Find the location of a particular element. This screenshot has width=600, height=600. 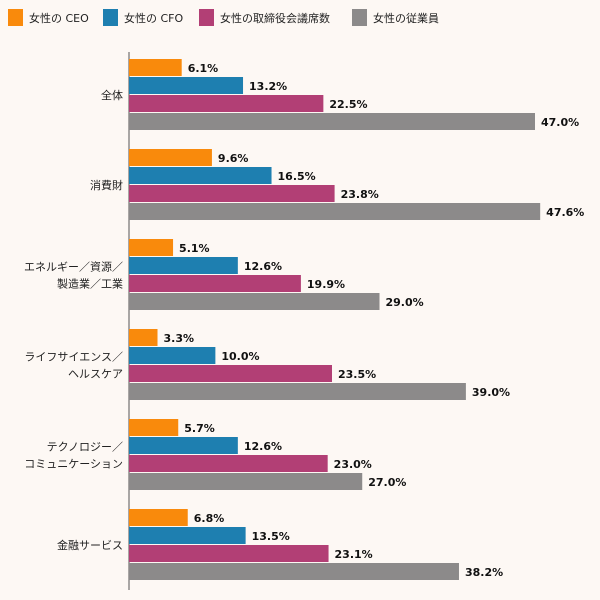

value-label-2-1: 12.6% is located at coordinates (263, 266).